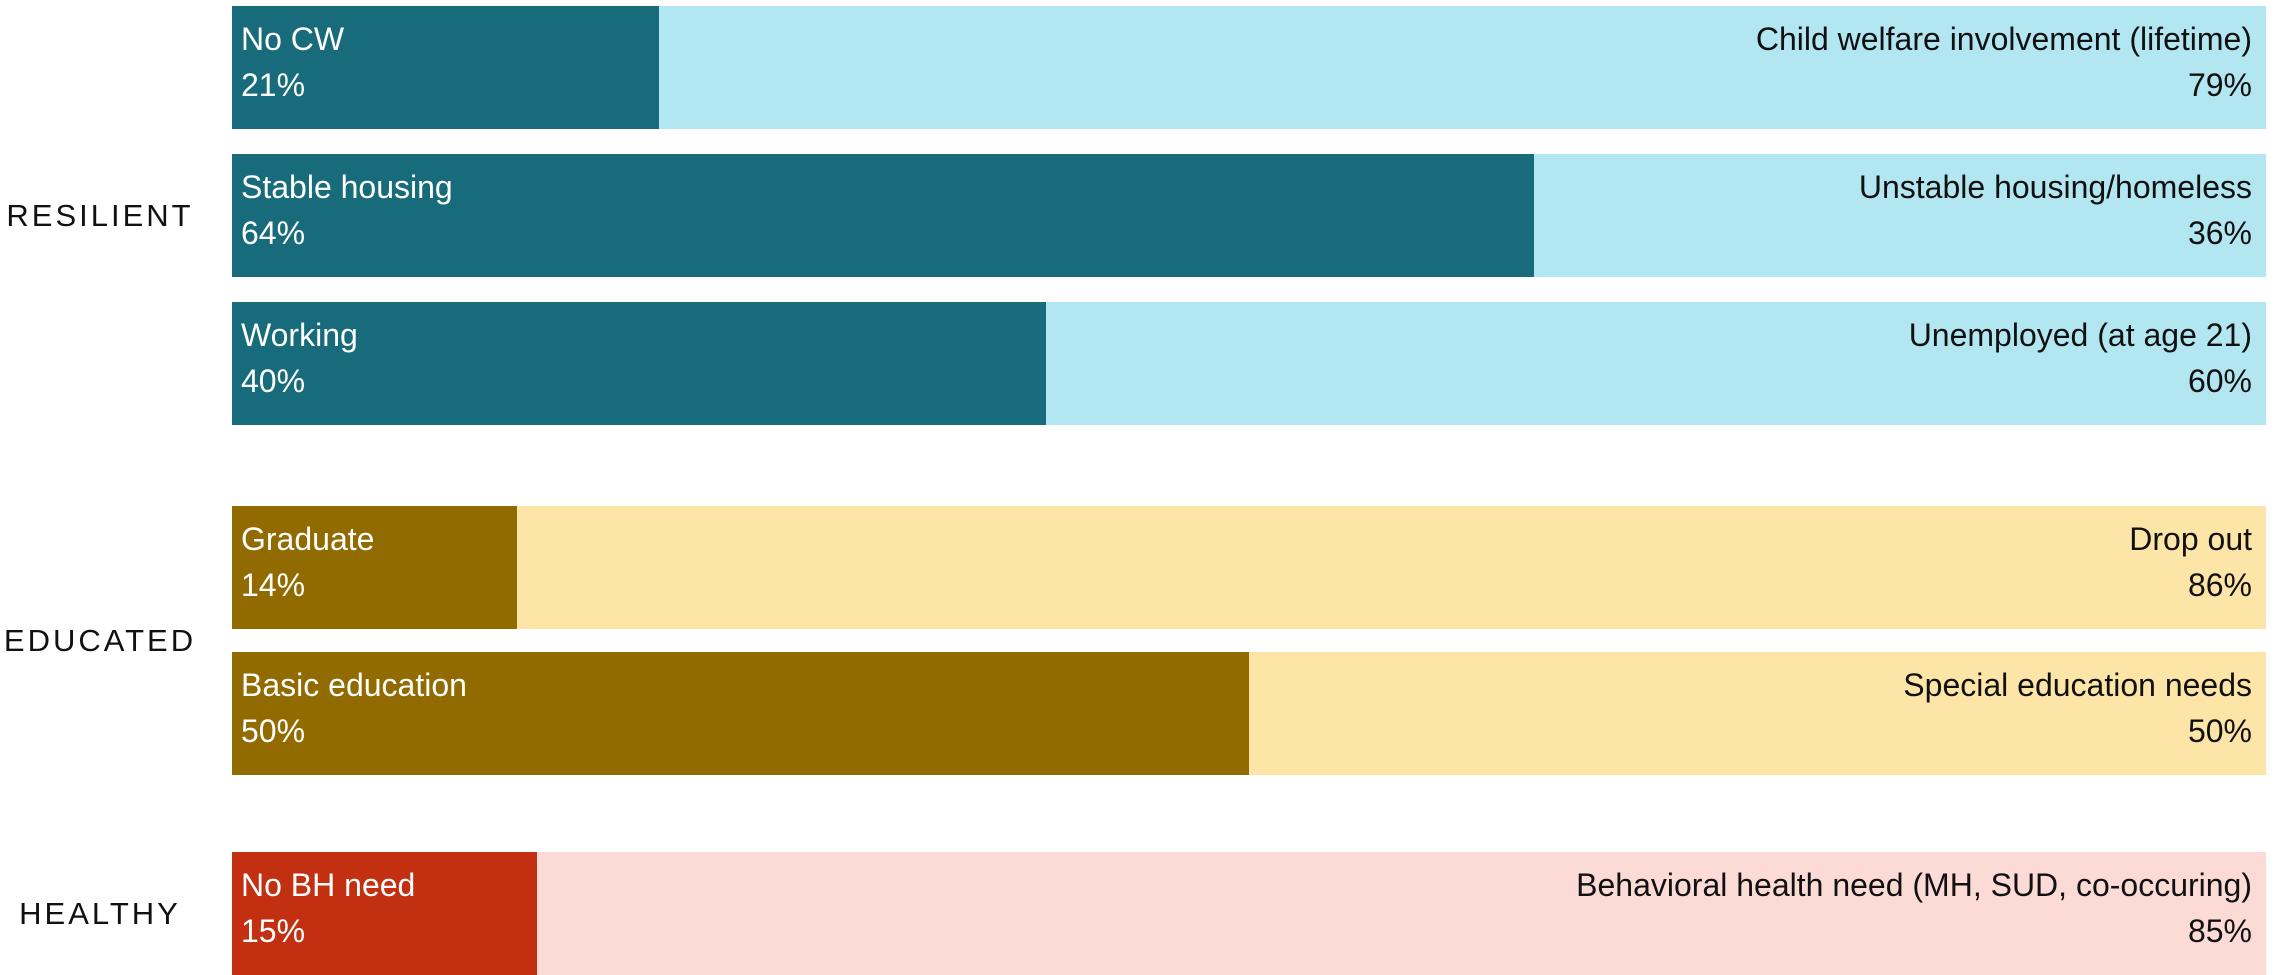 Image resolution: width=2277 pixels, height=975 pixels. Describe the element at coordinates (273, 233) in the screenshot. I see `left-value-label: 64%` at that location.